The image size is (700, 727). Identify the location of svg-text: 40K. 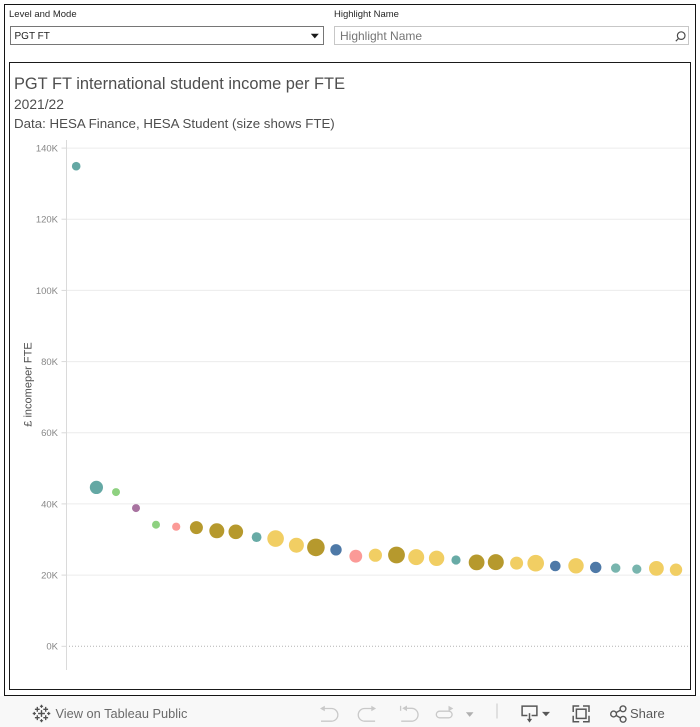
(50, 504).